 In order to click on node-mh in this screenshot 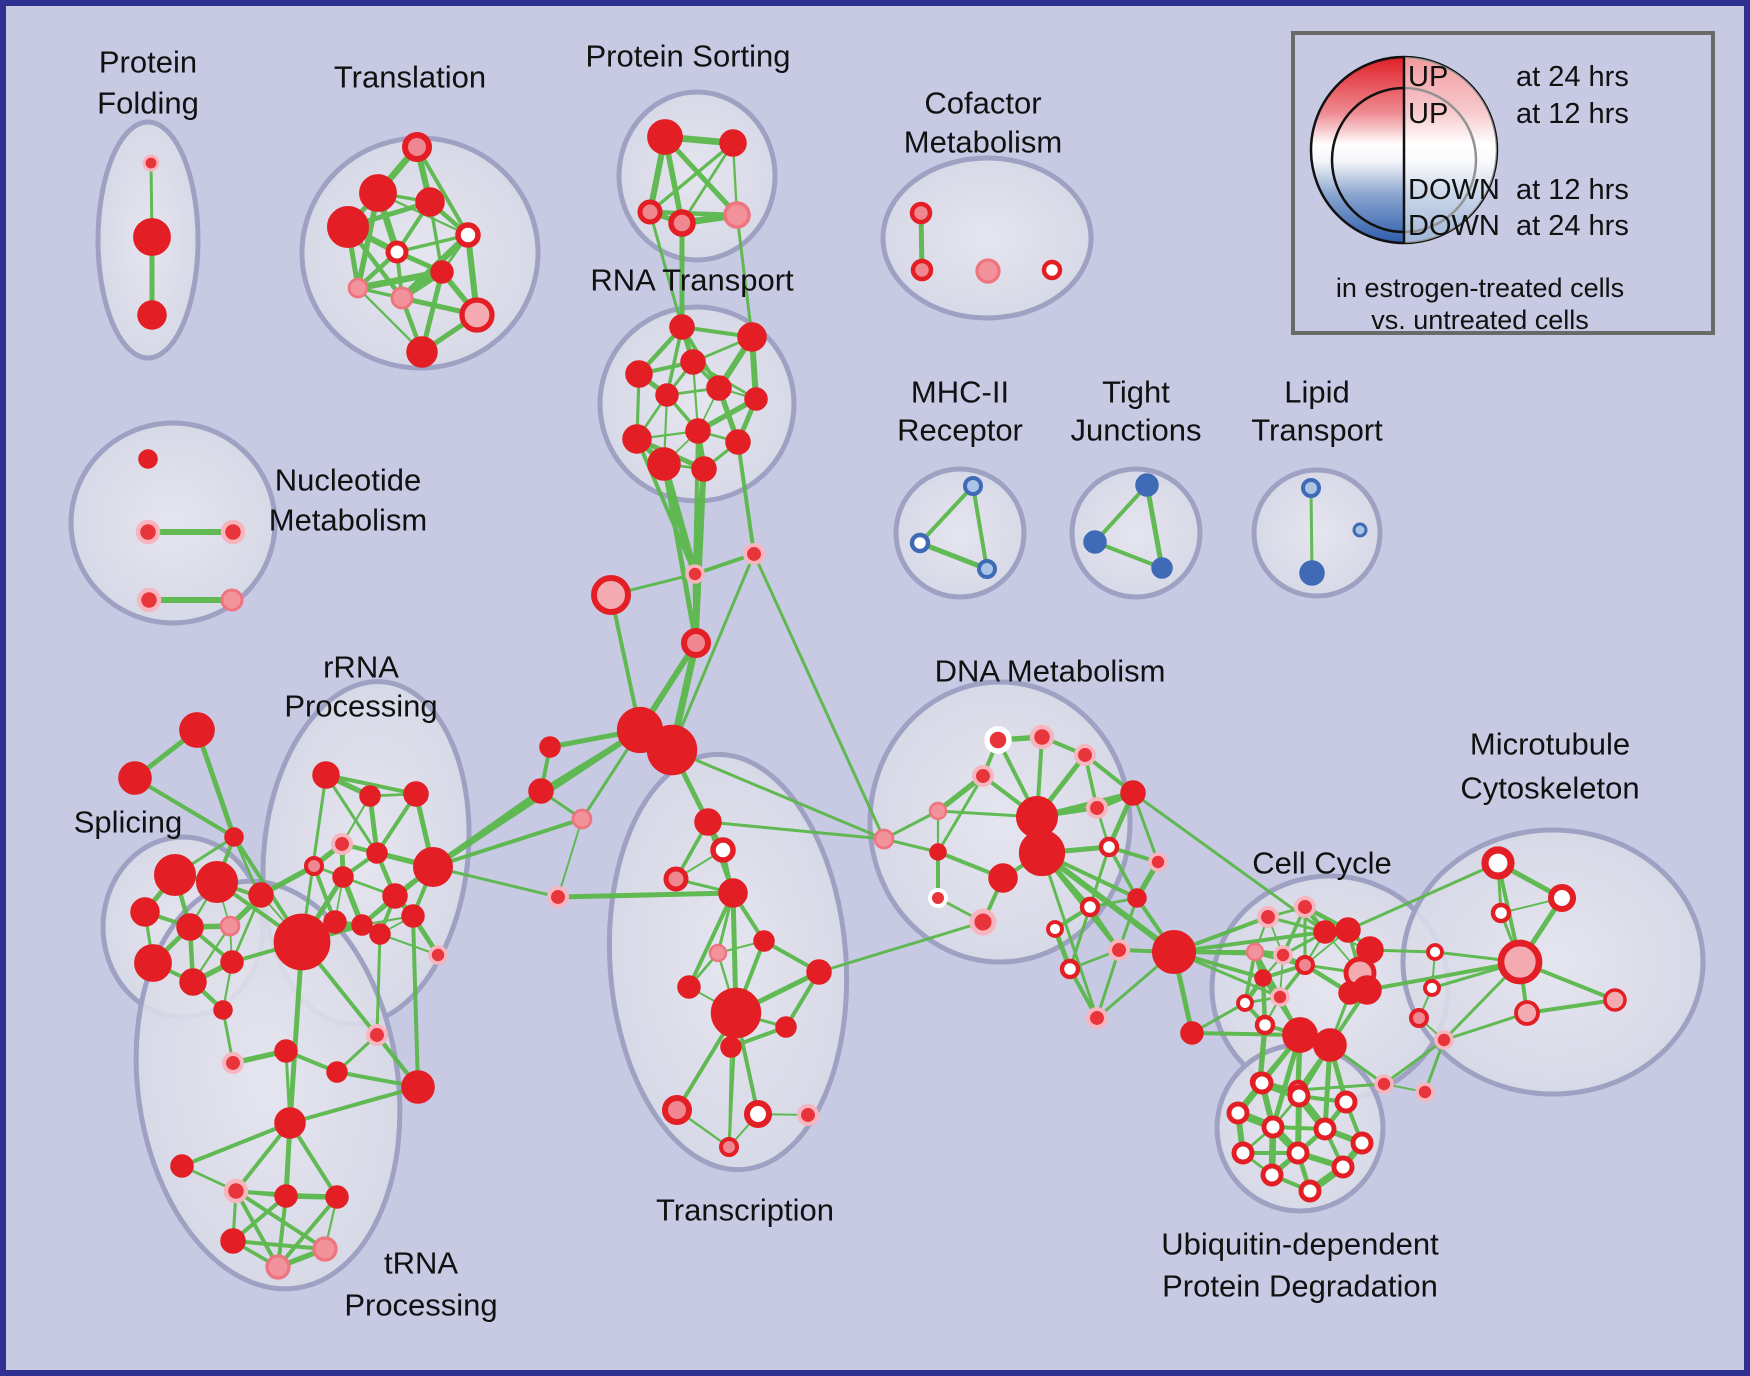, I will do `click(973, 486)`.